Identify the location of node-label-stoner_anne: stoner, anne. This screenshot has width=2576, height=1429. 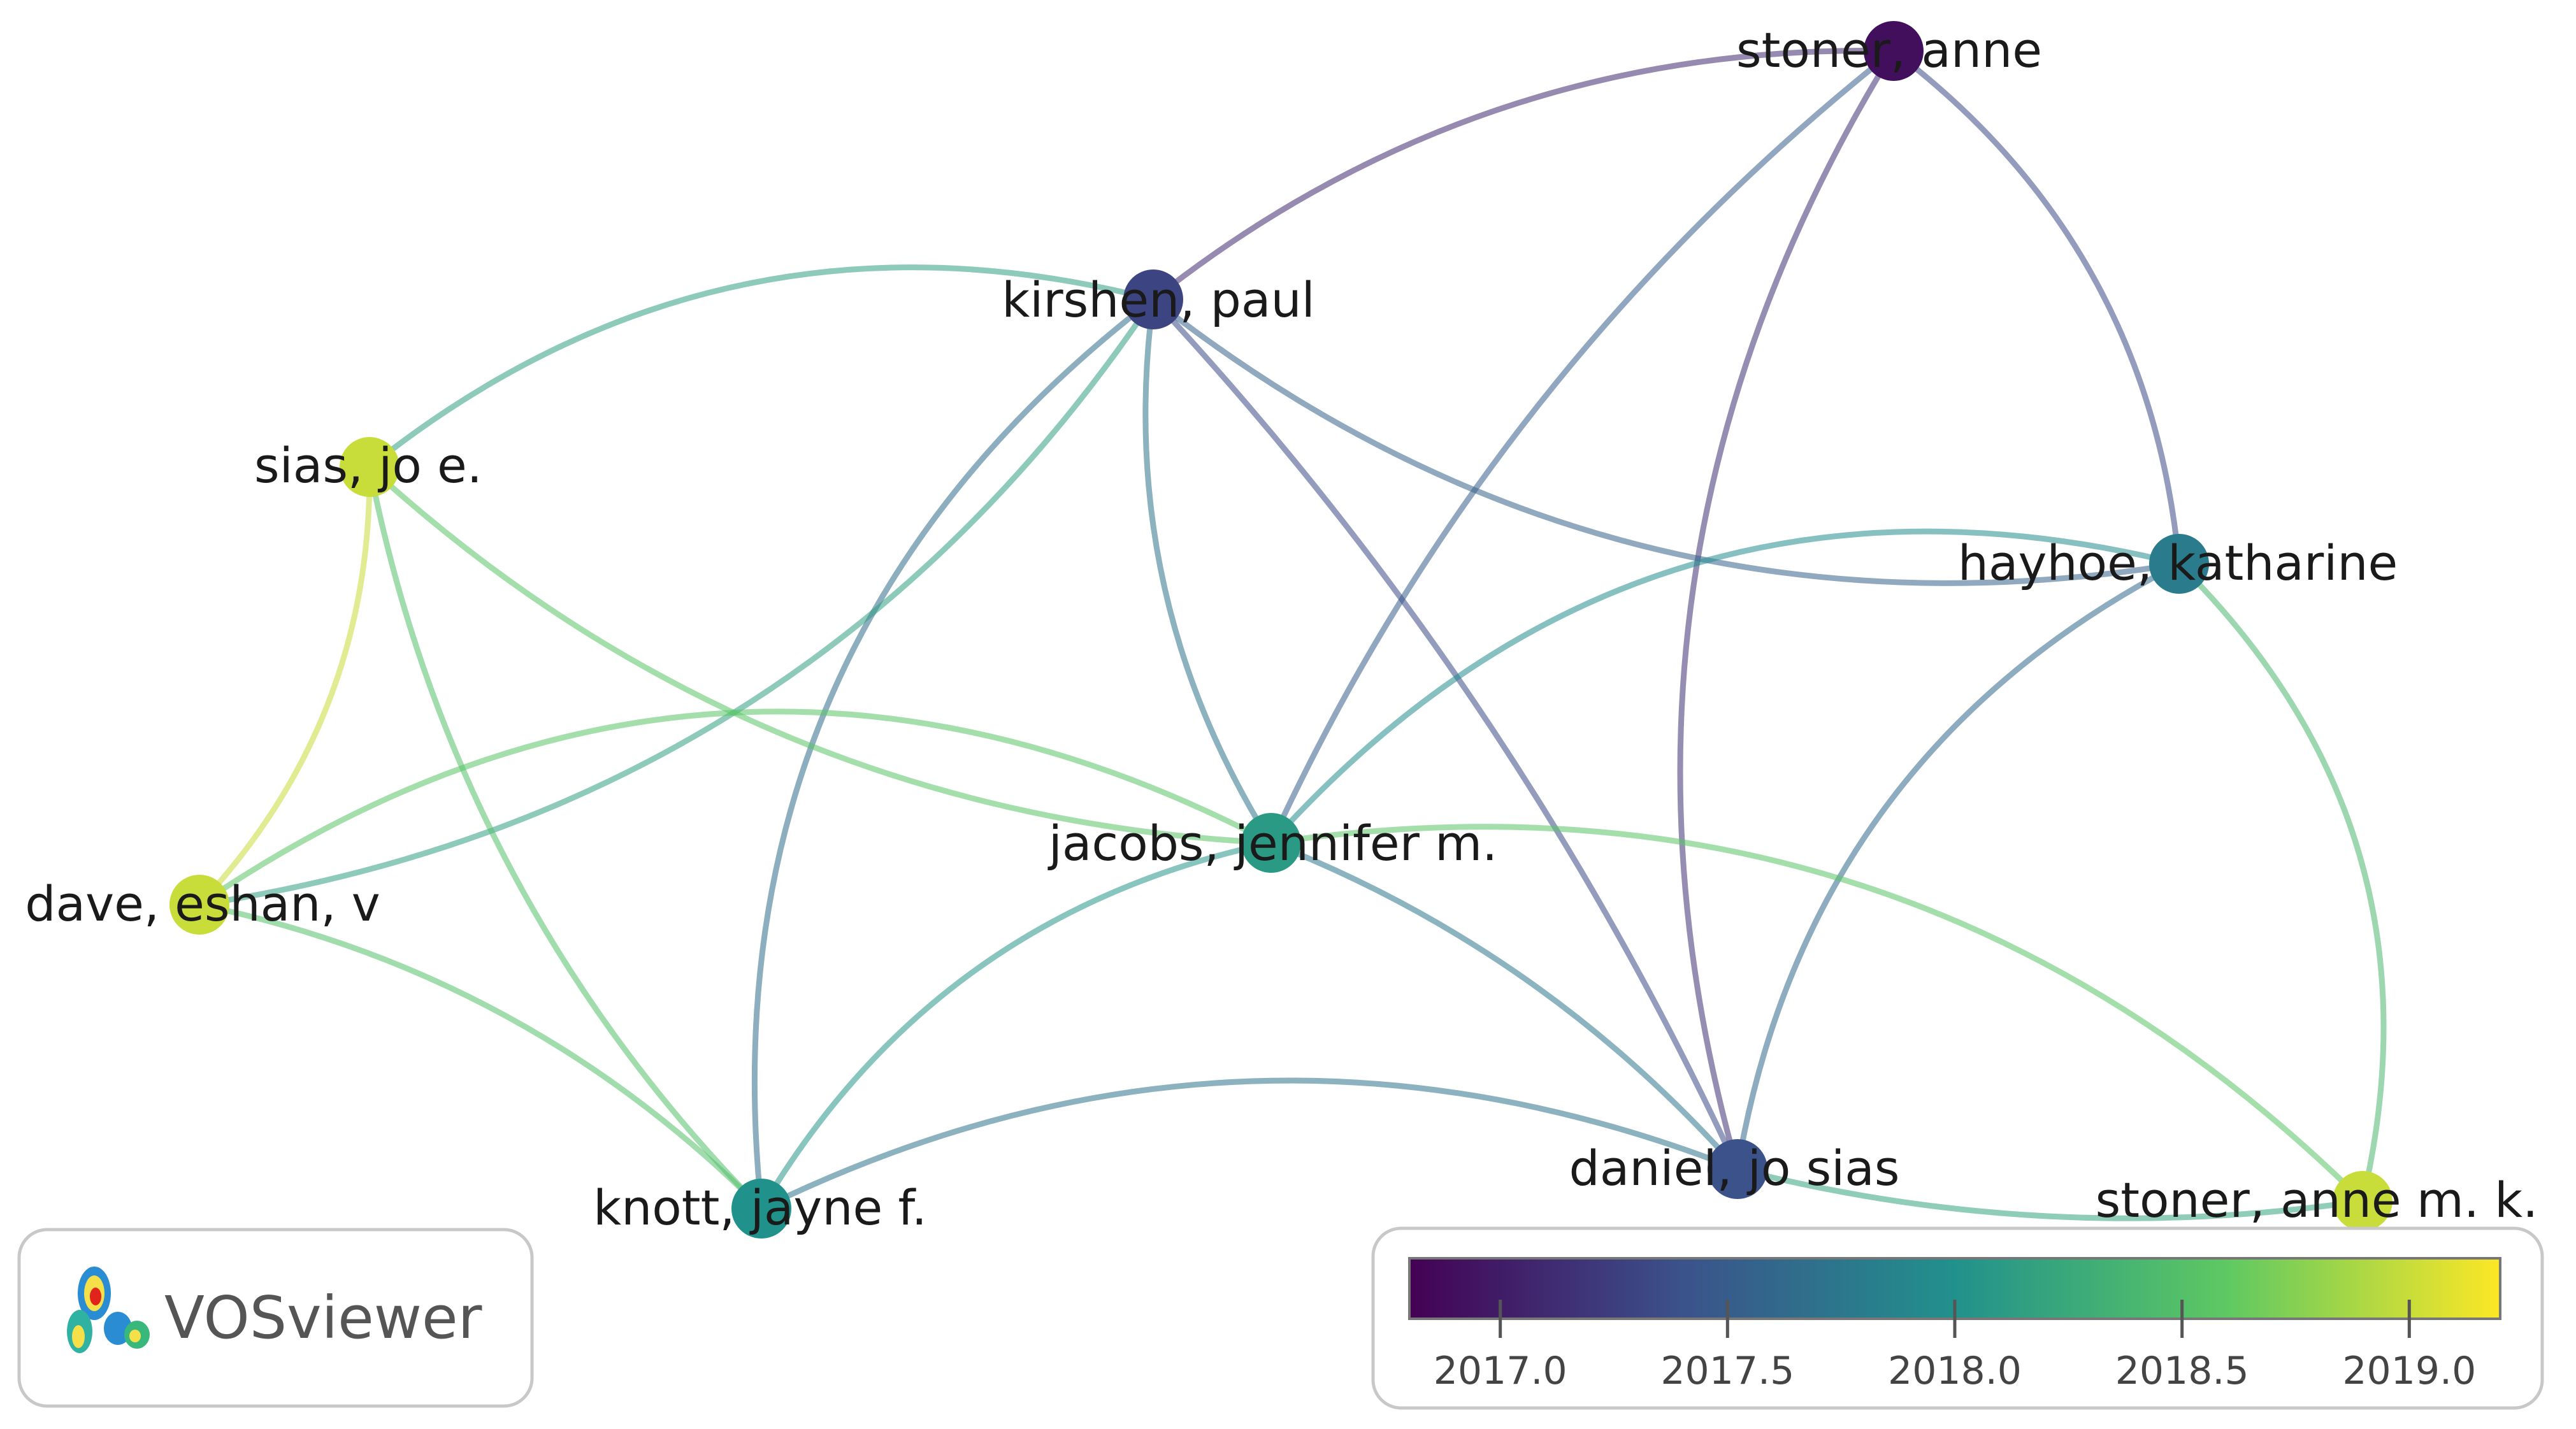
(1889, 50).